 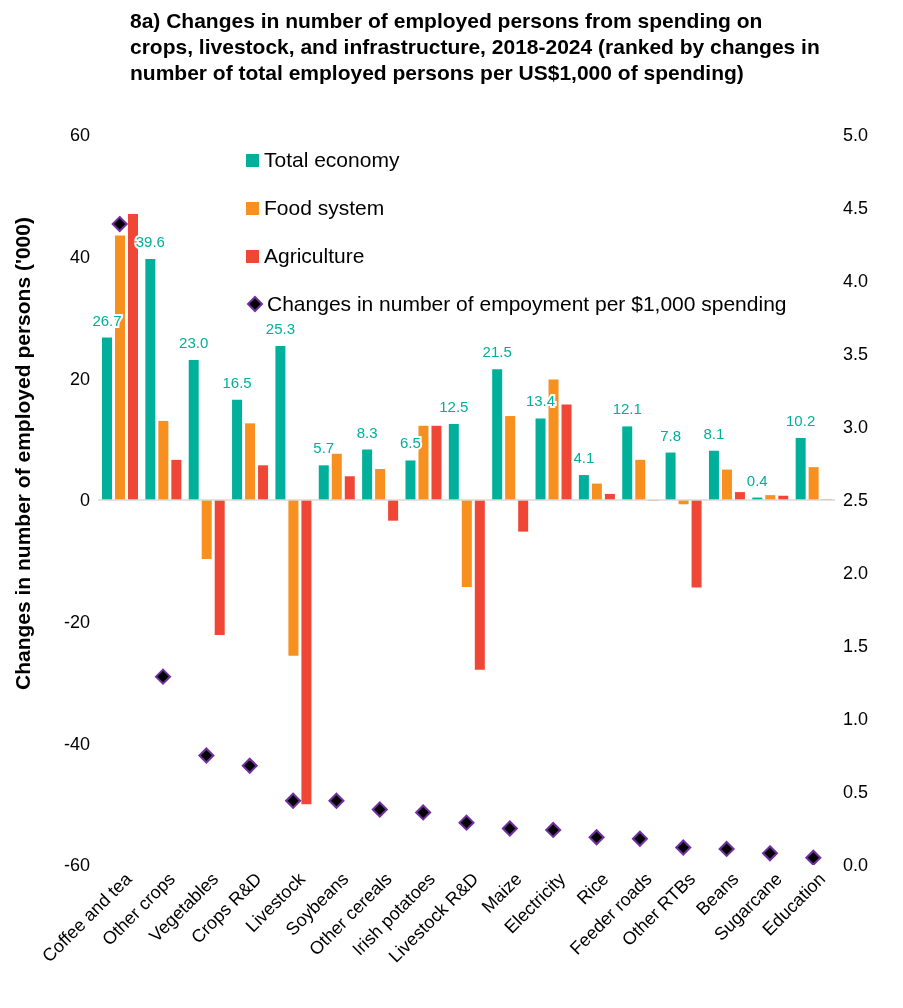 What do you see at coordinates (76, 743) in the screenshot?
I see `y-tick-label: -40` at bounding box center [76, 743].